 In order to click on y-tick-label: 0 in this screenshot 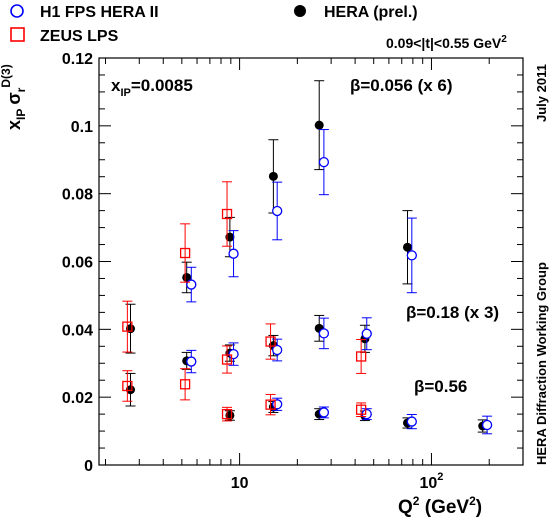, I will do `click(88, 466)`.